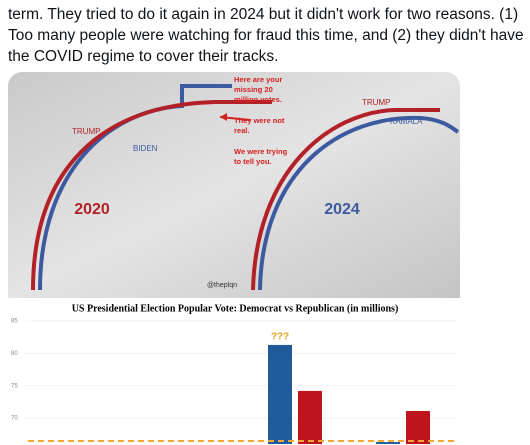  I want to click on y-tick-label: 85, so click(14, 322).